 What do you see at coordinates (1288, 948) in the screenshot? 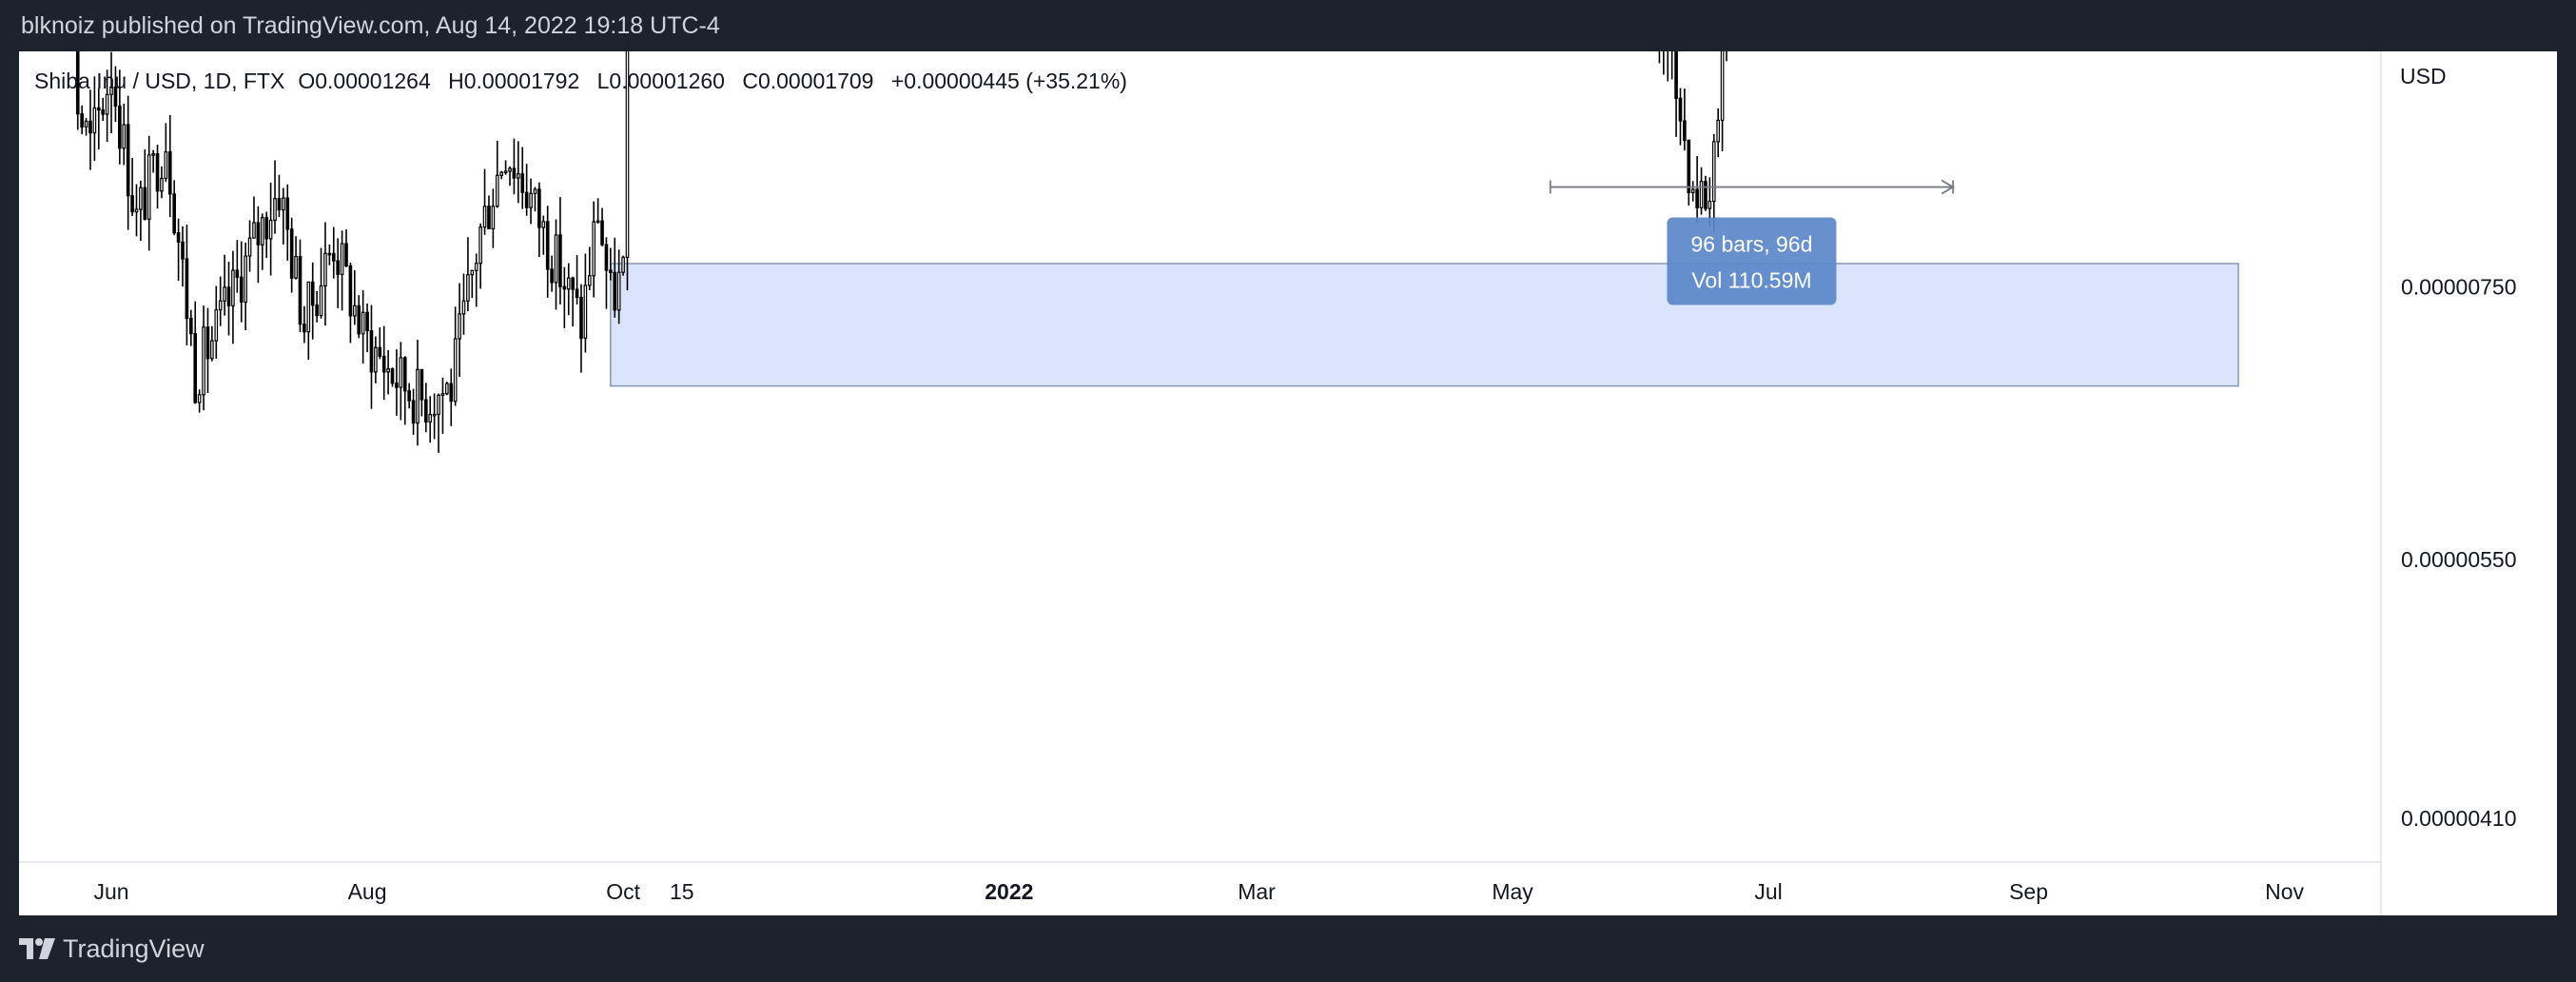
I see `footer-bar: TradingView` at bounding box center [1288, 948].